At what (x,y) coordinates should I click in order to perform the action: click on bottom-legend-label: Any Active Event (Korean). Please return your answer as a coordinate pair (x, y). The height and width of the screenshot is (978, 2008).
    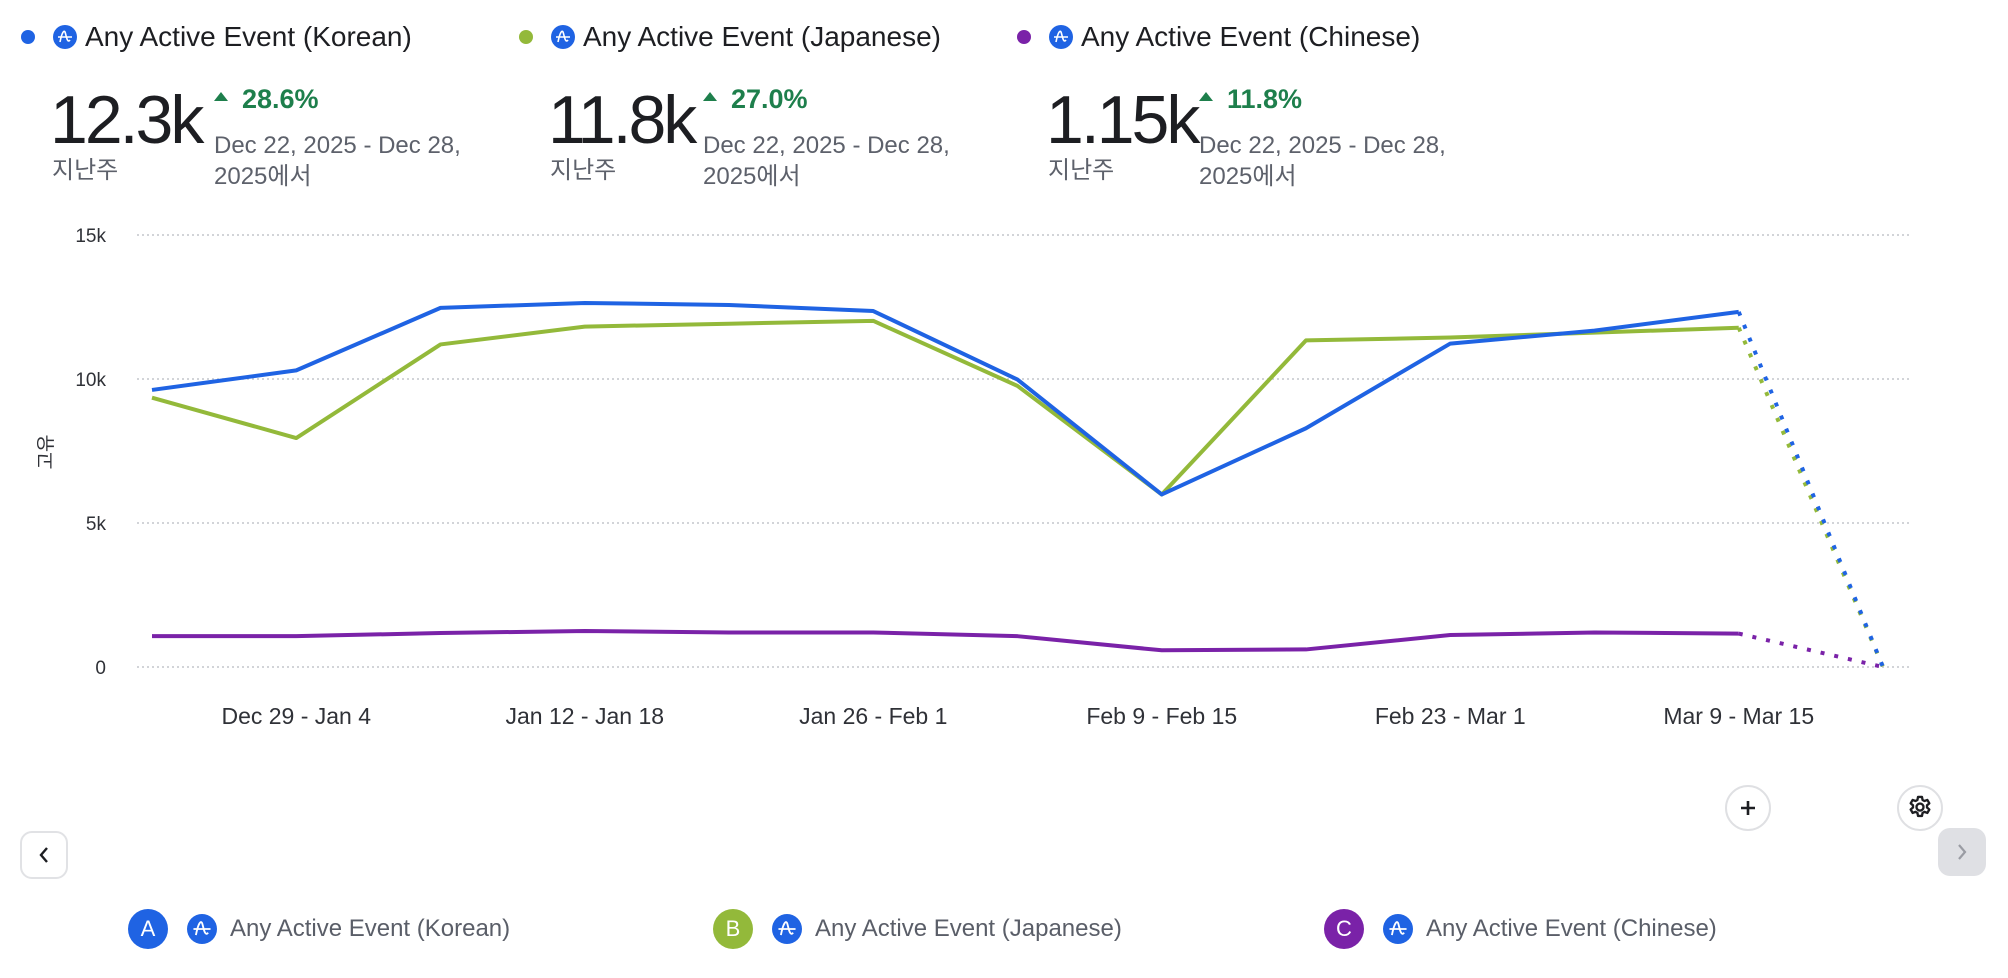
    Looking at the image, I should click on (370, 928).